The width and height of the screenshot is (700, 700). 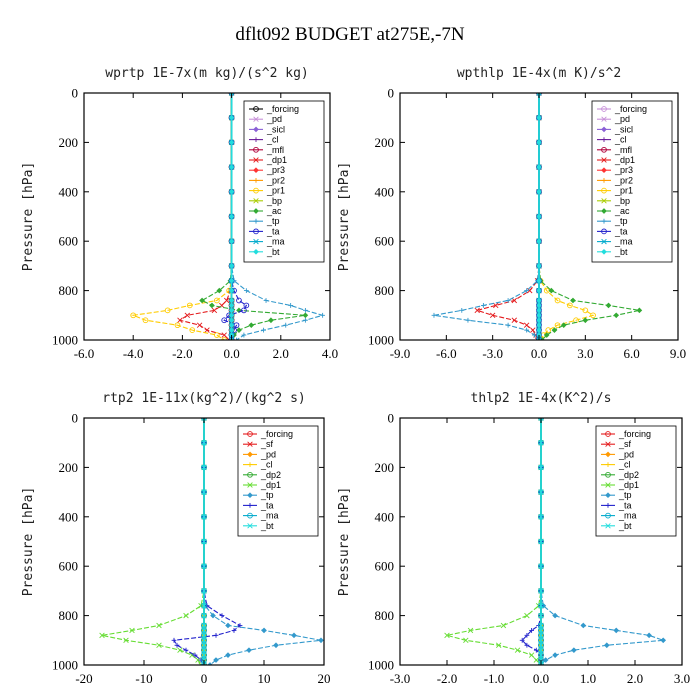 I want to click on legend-label: _dp1, so click(x=270, y=485).